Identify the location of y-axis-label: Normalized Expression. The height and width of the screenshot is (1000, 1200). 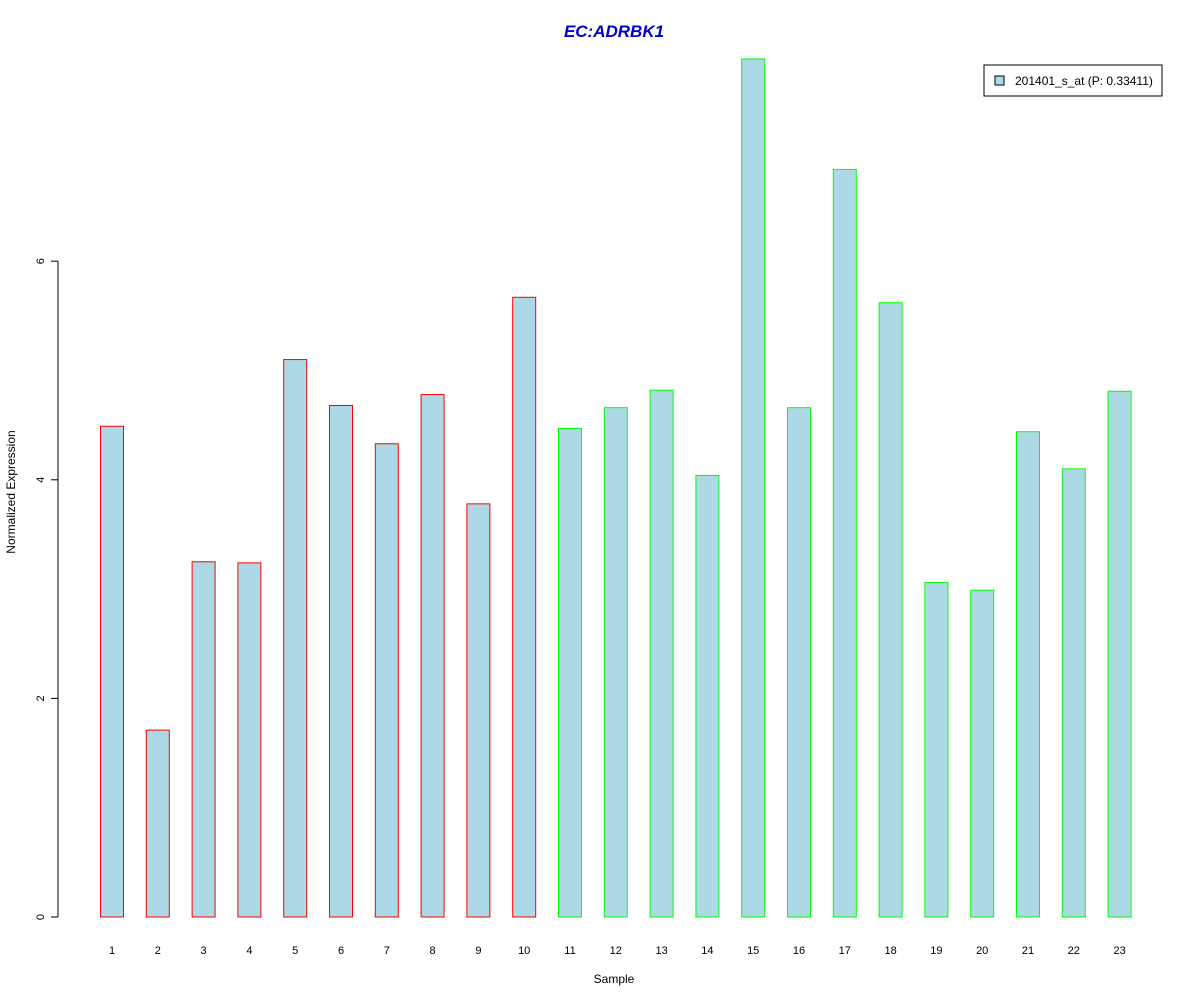
(11, 491).